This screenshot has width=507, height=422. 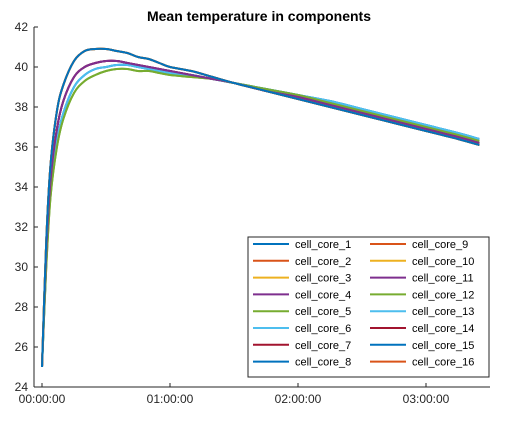 What do you see at coordinates (22, 307) in the screenshot?
I see `y-tick-label: 28` at bounding box center [22, 307].